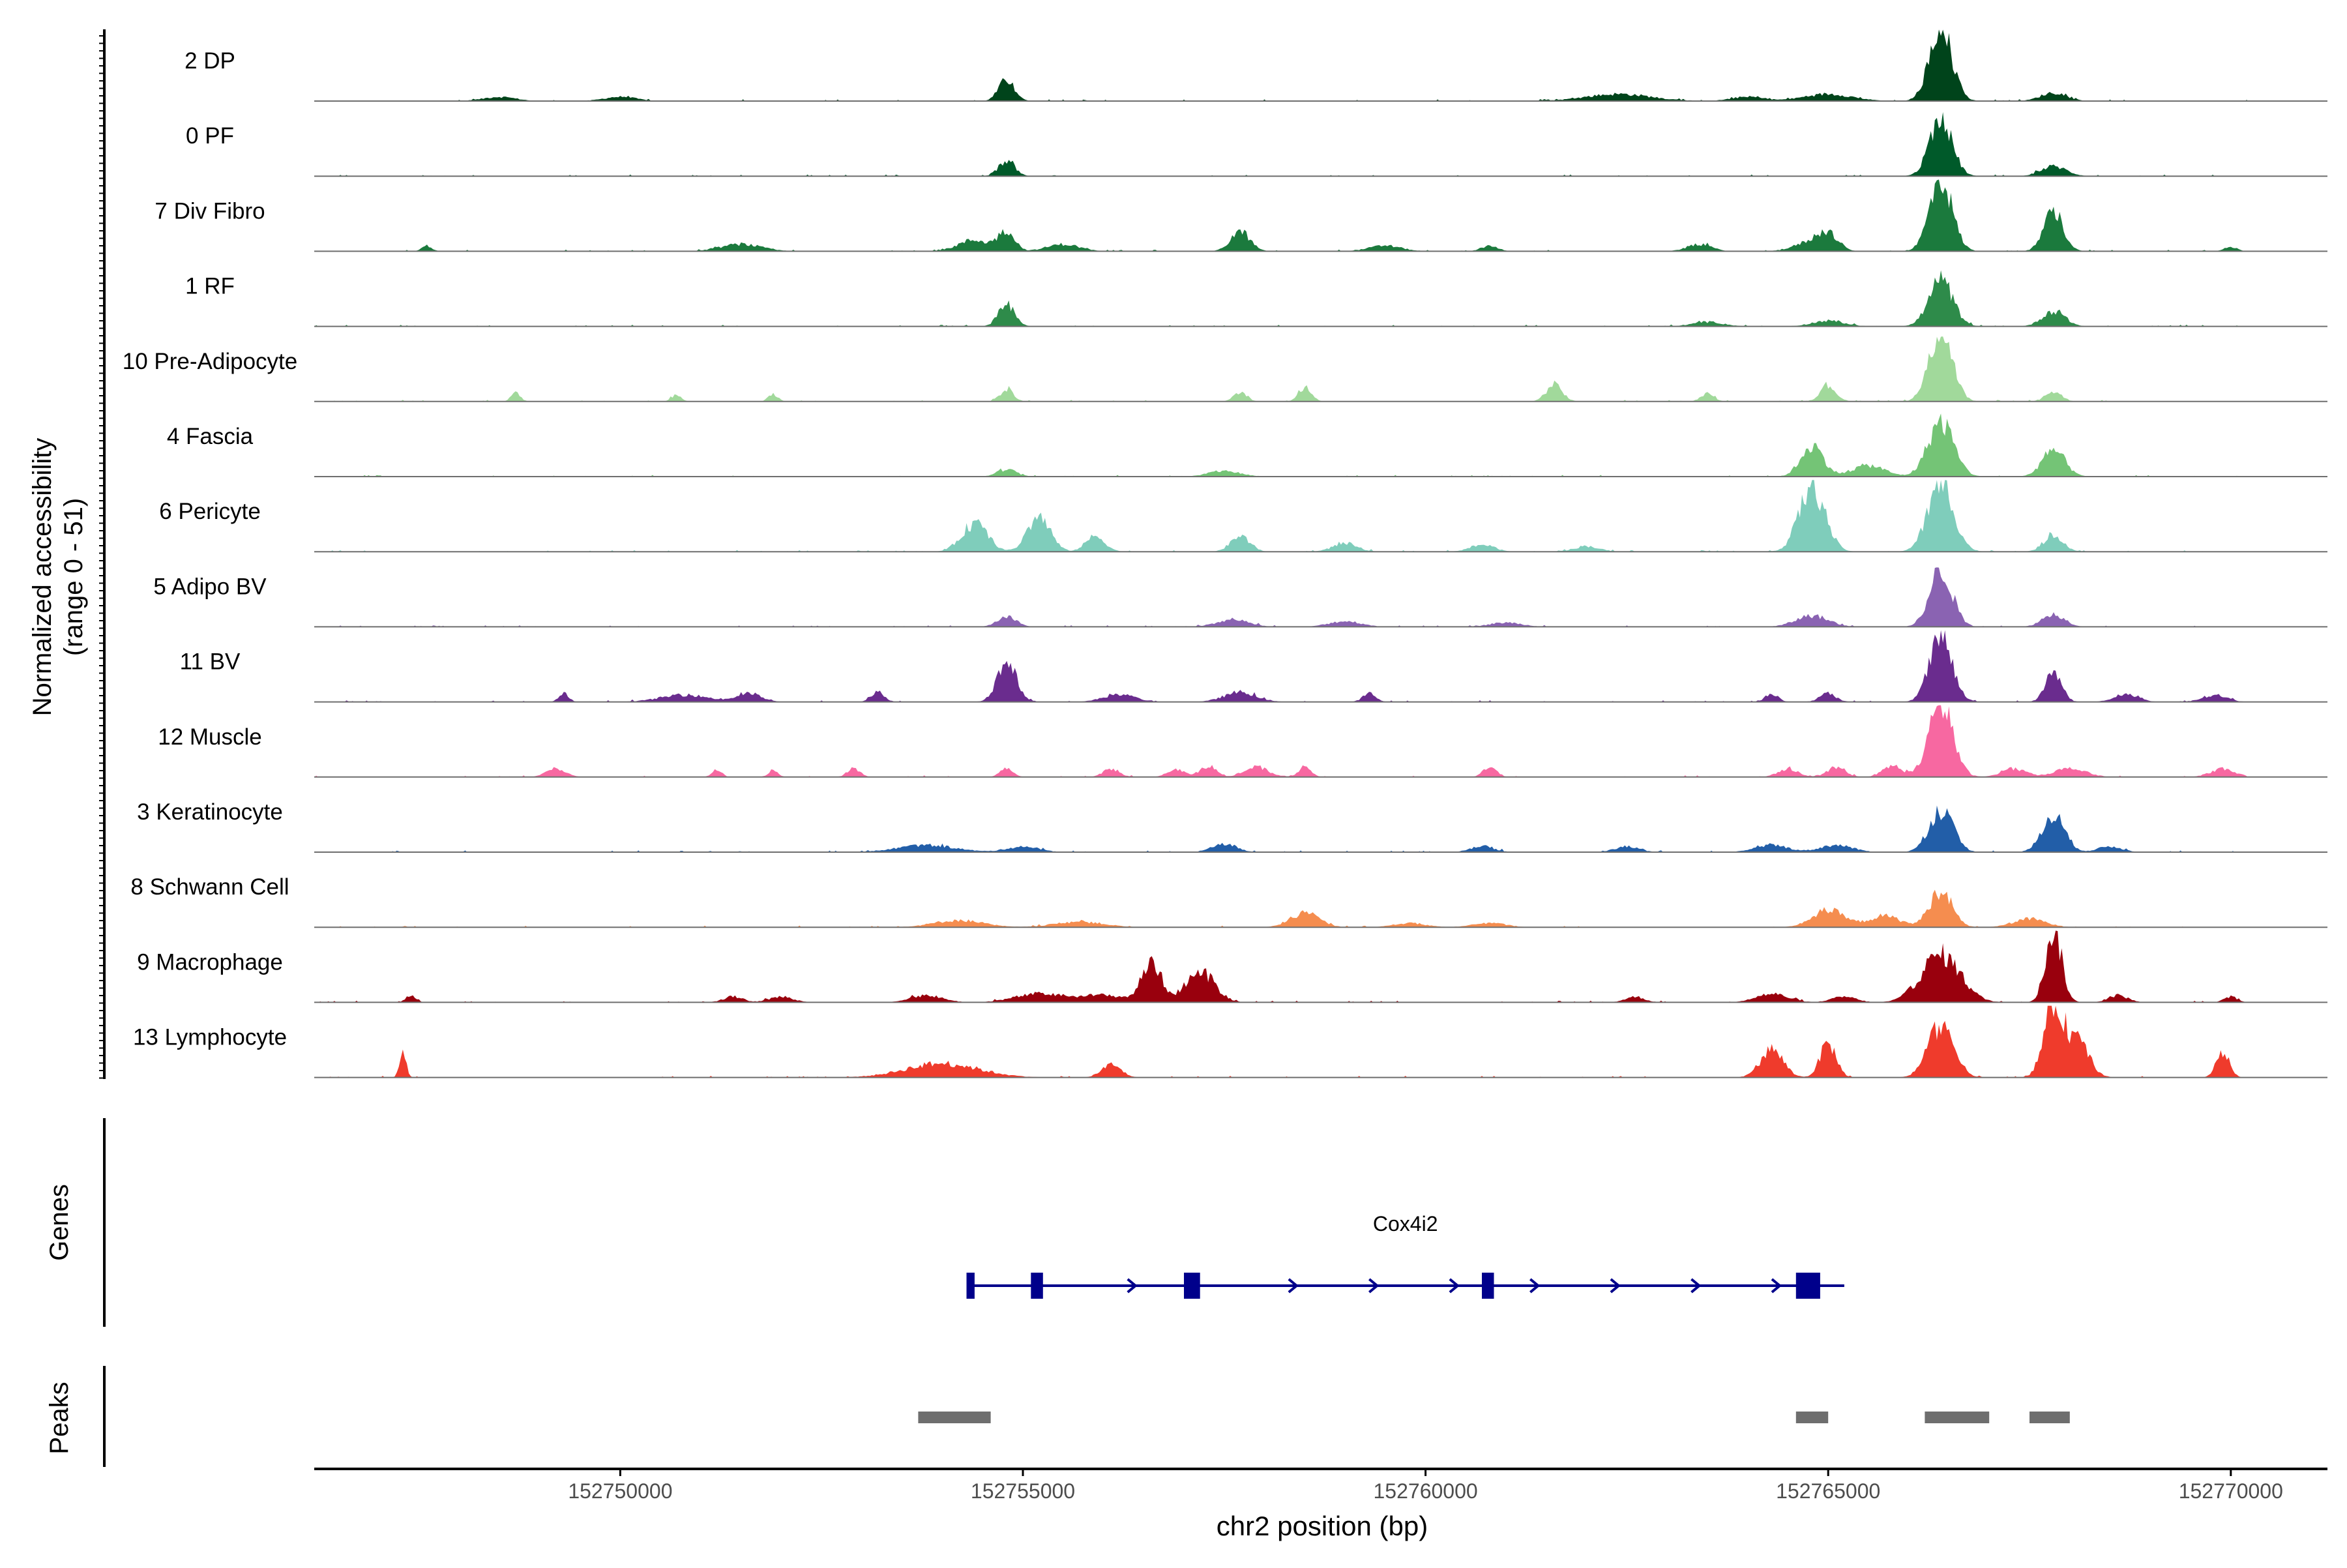 This screenshot has height=1568, width=2347. I want to click on track-label: 12 Muscle, so click(210, 737).